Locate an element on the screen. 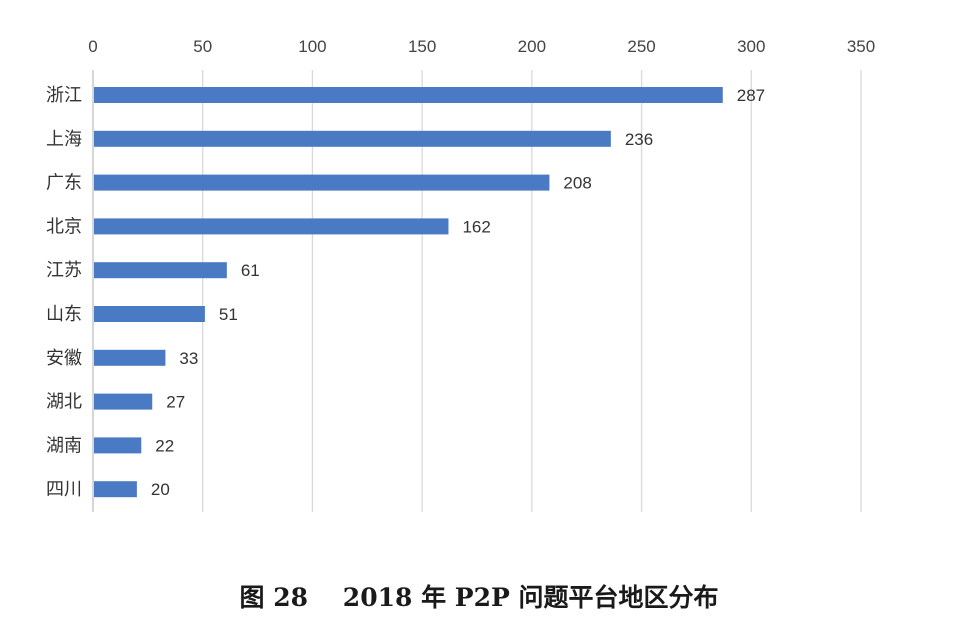 This screenshot has height=640, width=958. data-label: 20 is located at coordinates (160, 489).